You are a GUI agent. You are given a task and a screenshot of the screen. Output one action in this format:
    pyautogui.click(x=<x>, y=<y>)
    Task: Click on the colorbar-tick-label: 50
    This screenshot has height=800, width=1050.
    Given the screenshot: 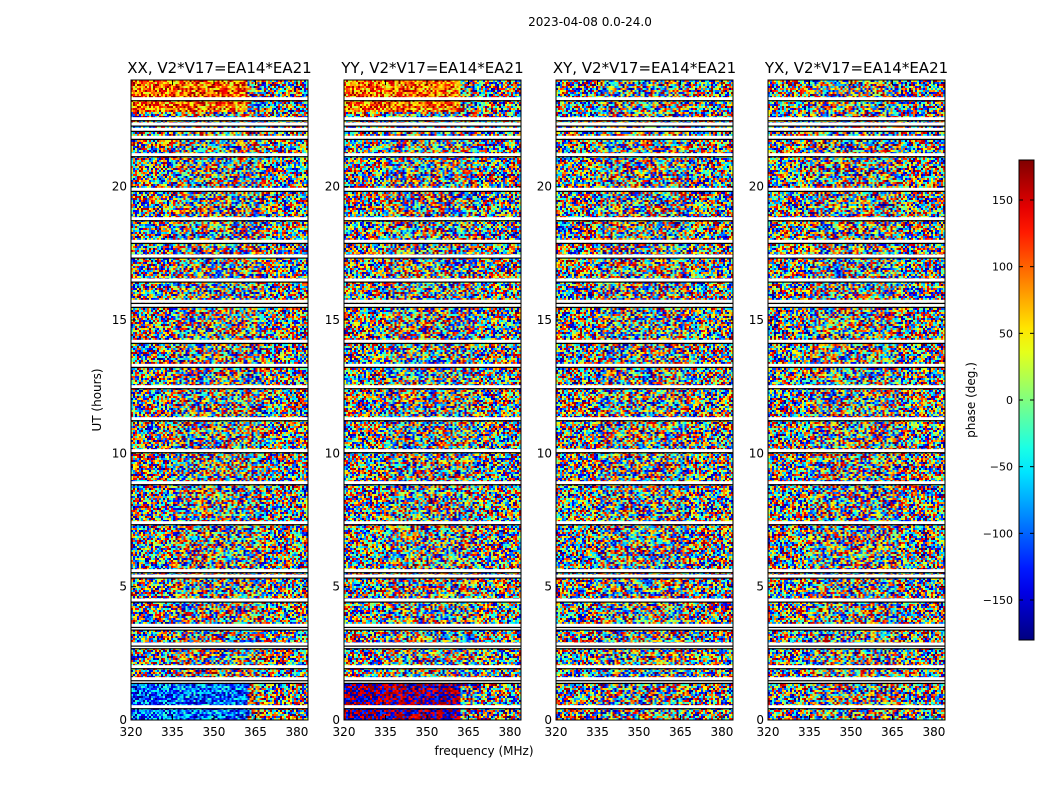 What is the action you would take?
    pyautogui.click(x=1006, y=333)
    